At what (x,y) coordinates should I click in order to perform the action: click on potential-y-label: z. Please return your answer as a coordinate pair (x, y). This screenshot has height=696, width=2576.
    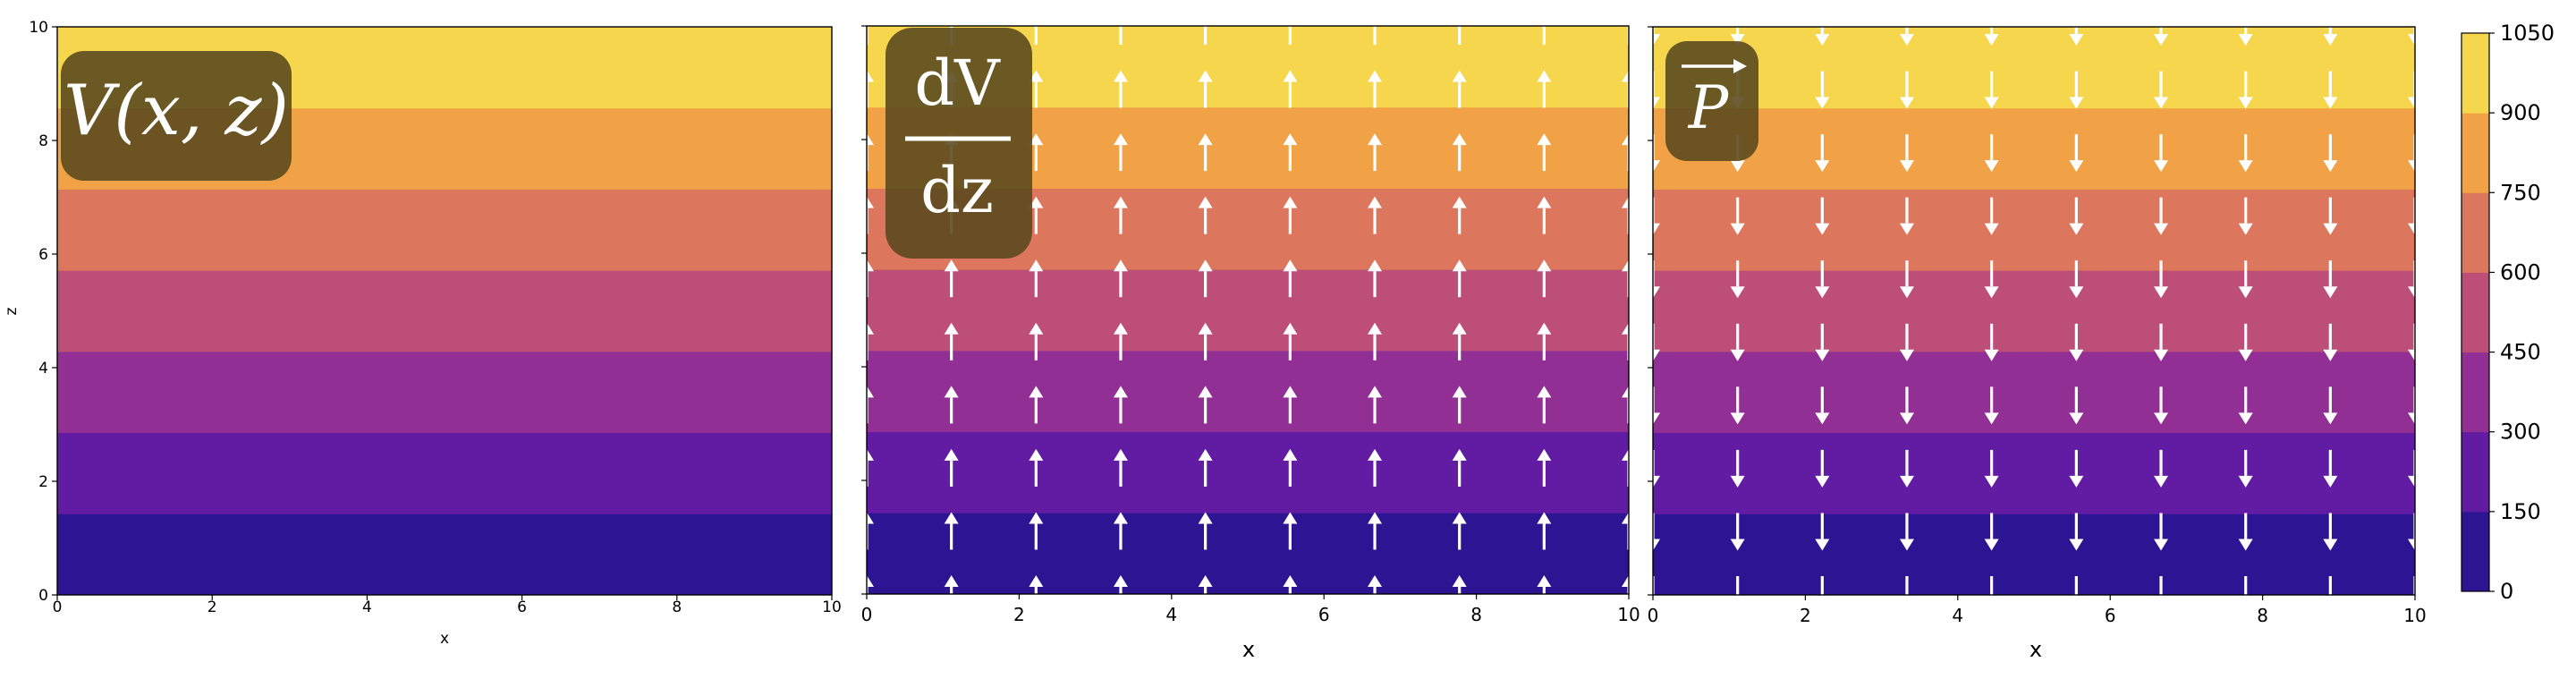
    Looking at the image, I should click on (12, 311).